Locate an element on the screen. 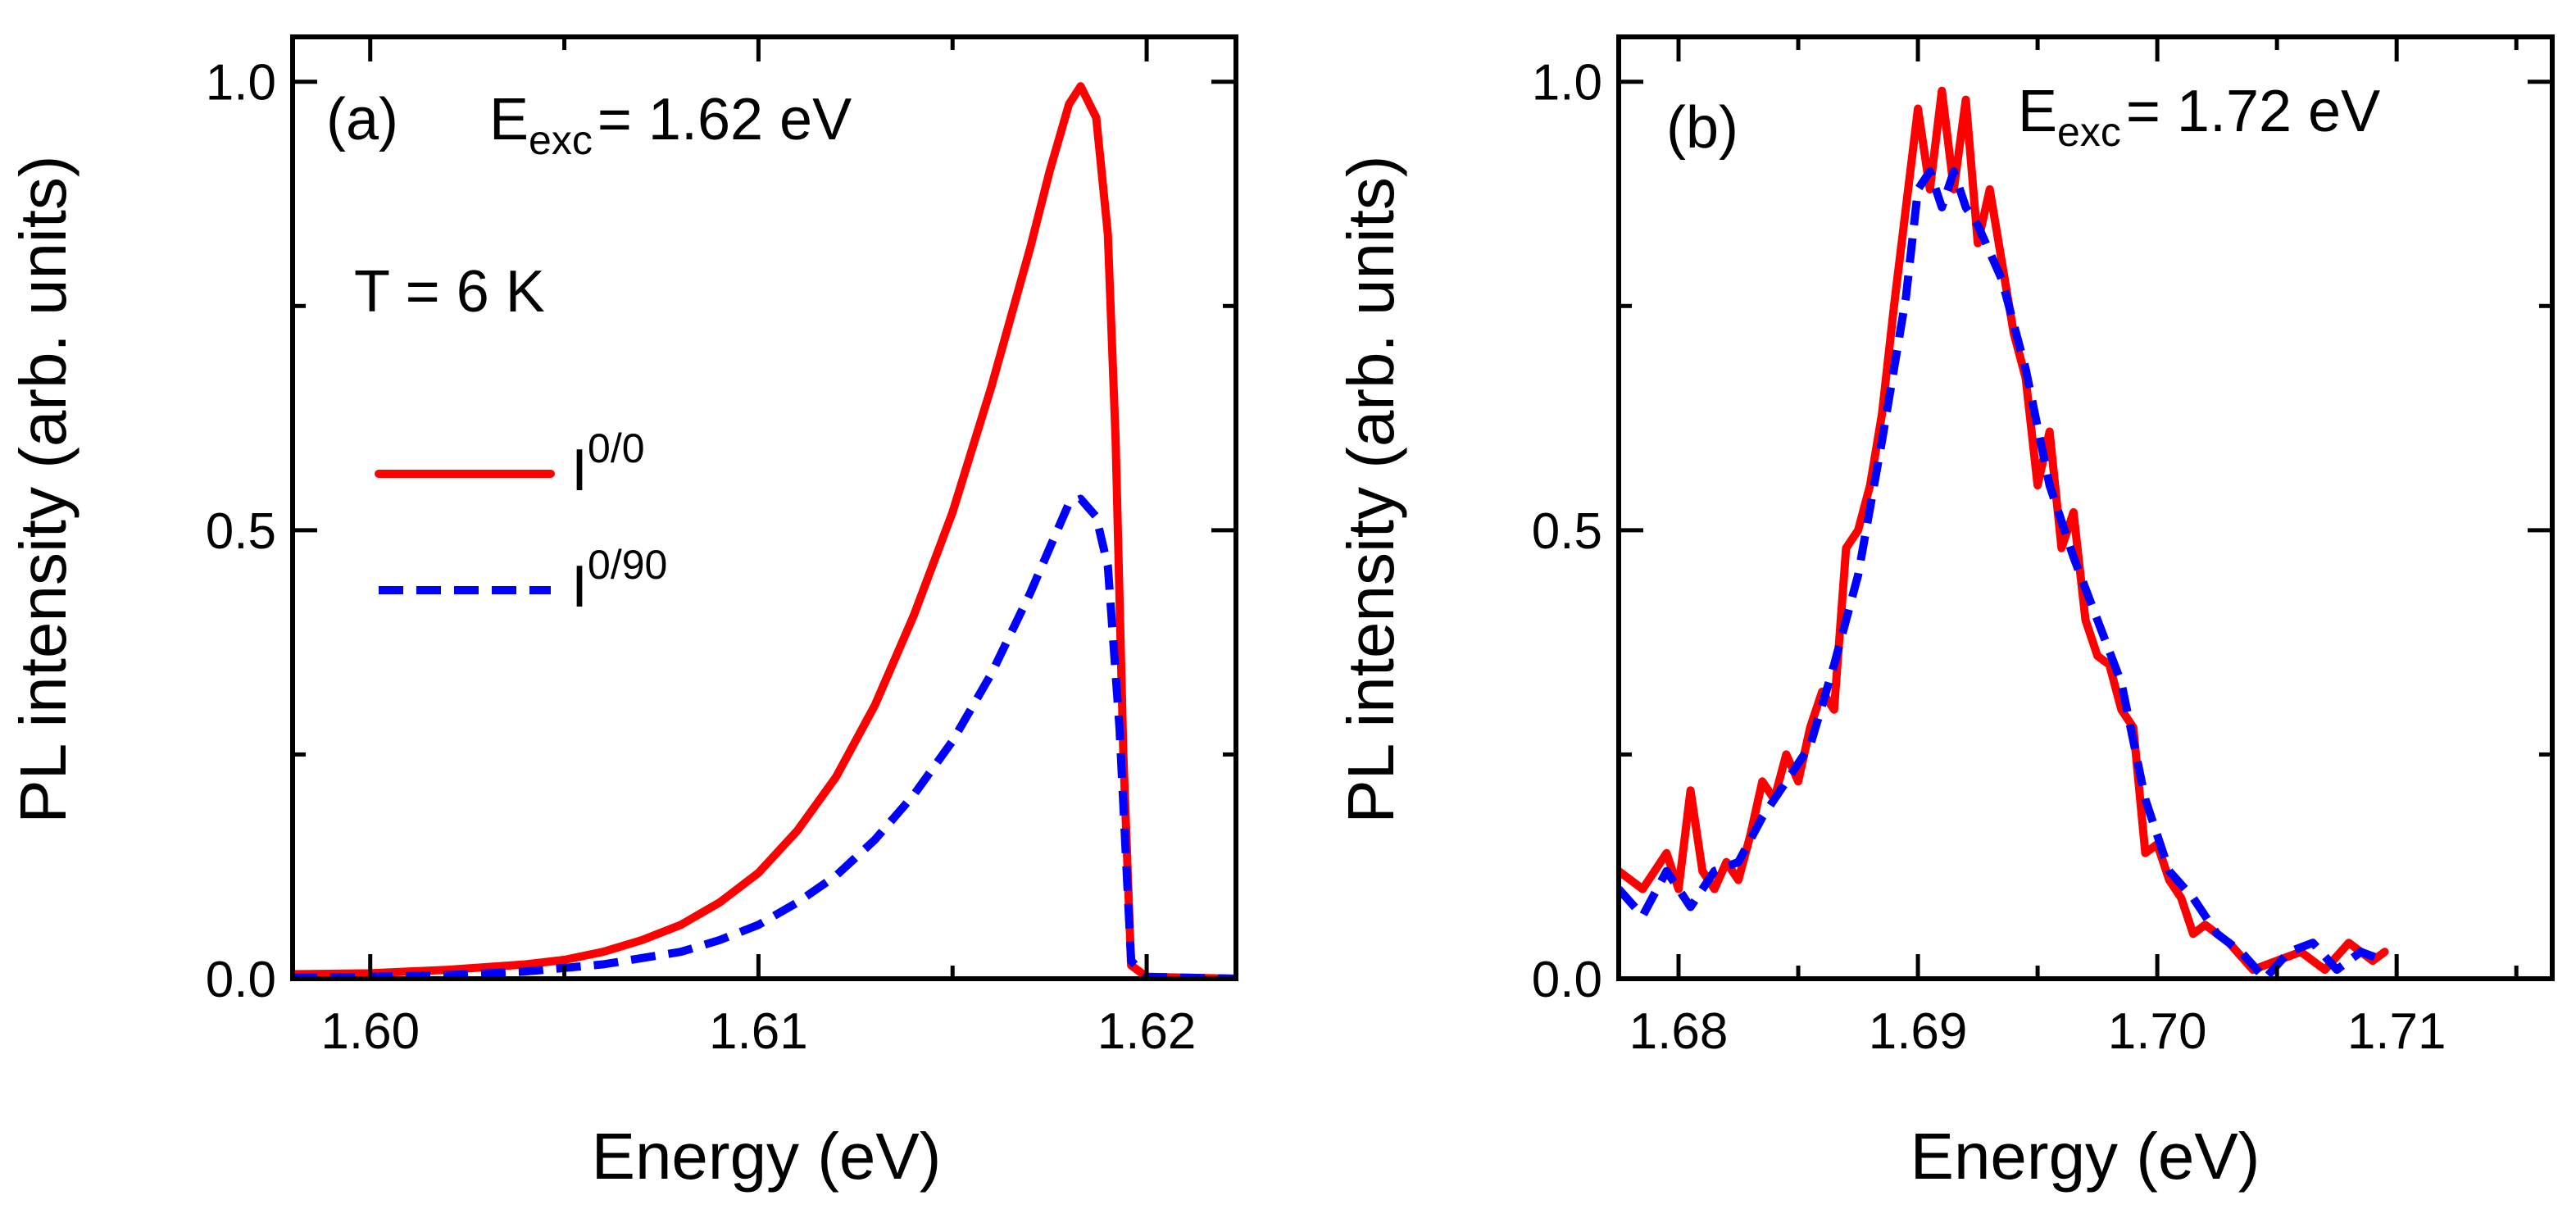 The width and height of the screenshot is (2576, 1232). panel-a-label: (a) is located at coordinates (362, 120).